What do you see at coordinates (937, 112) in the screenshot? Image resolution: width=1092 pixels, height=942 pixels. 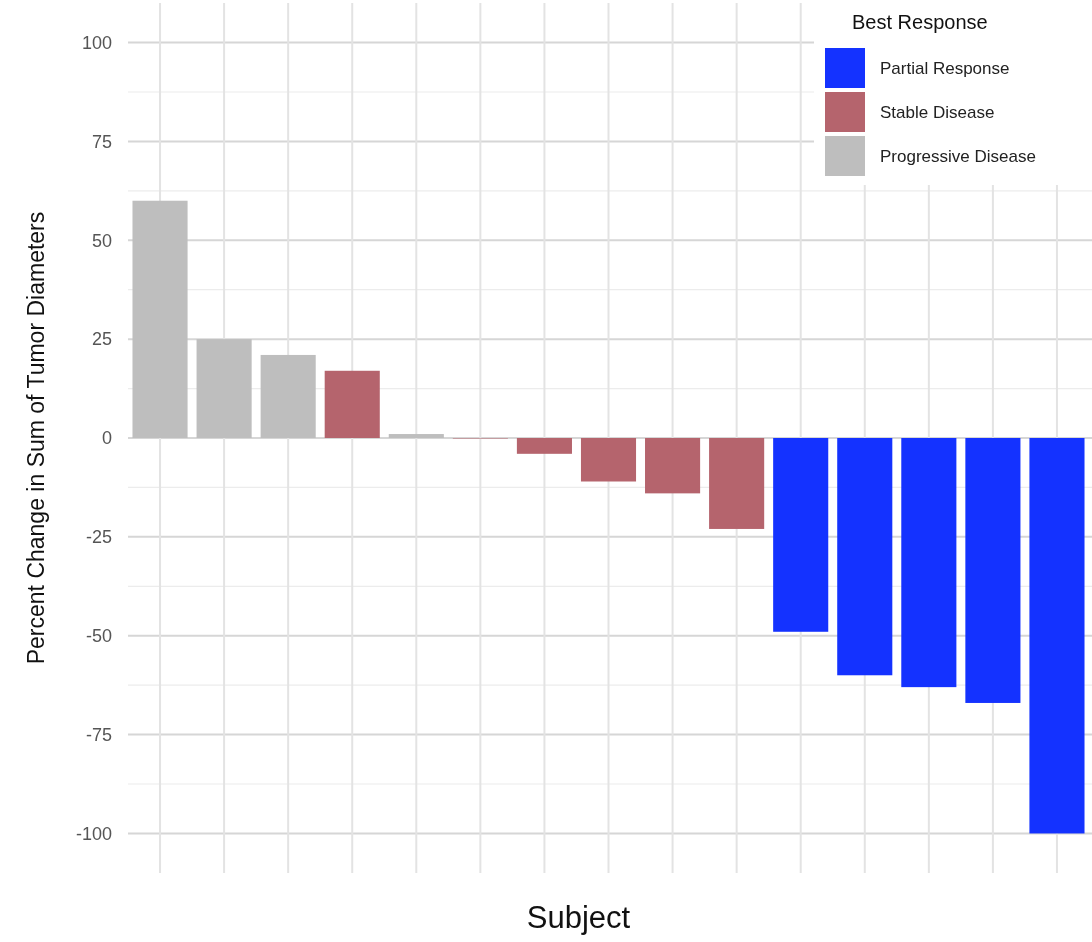 I see `legend-label: Stable Disease` at bounding box center [937, 112].